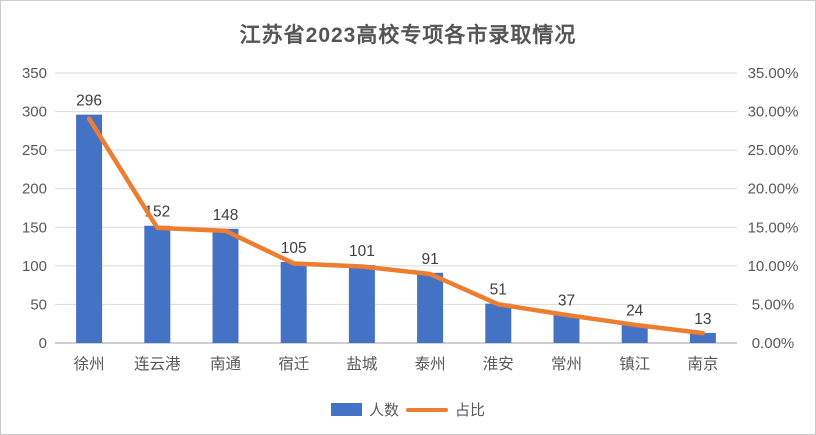 Image resolution: width=816 pixels, height=435 pixels. What do you see at coordinates (566, 300) in the screenshot?
I see `bar-data-label-7: 37` at bounding box center [566, 300].